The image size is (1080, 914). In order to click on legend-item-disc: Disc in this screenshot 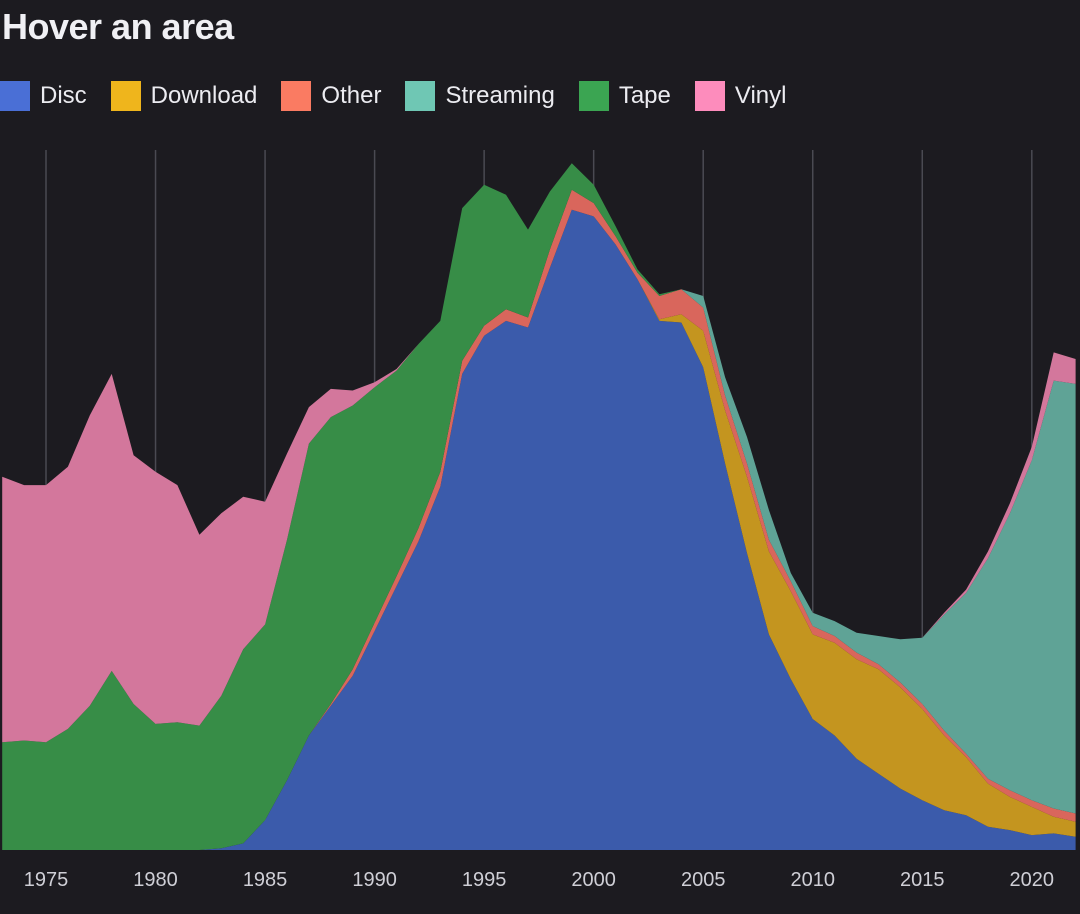, I will do `click(43, 96)`.